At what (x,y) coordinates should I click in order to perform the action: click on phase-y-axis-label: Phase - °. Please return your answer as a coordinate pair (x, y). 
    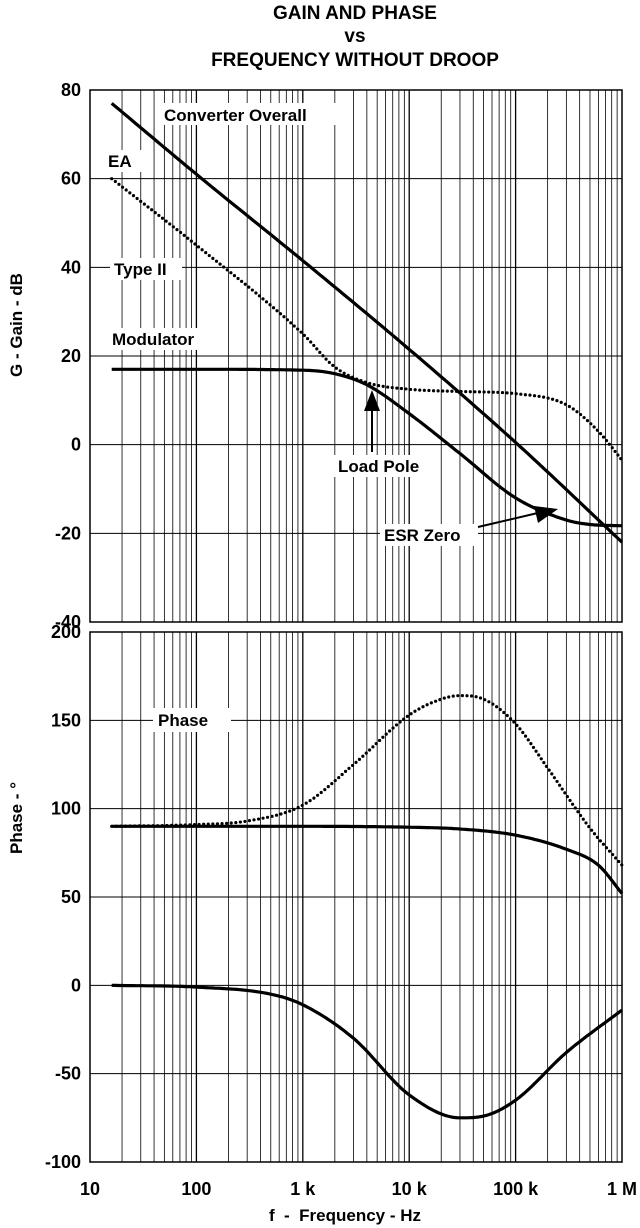
    Looking at the image, I should click on (16, 818).